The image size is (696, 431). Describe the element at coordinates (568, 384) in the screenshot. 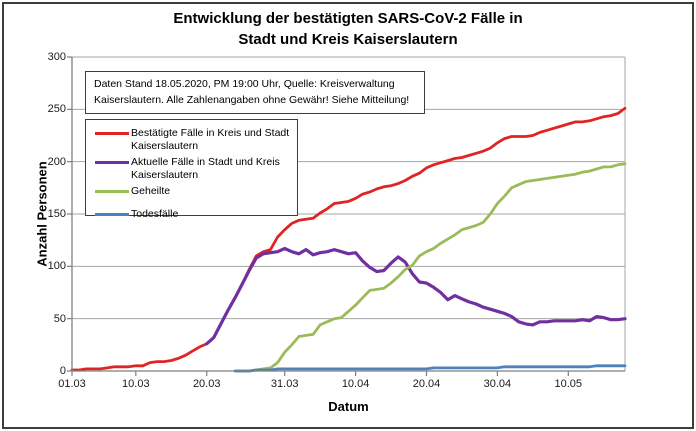

I see `x-tick-label: 10.05` at that location.